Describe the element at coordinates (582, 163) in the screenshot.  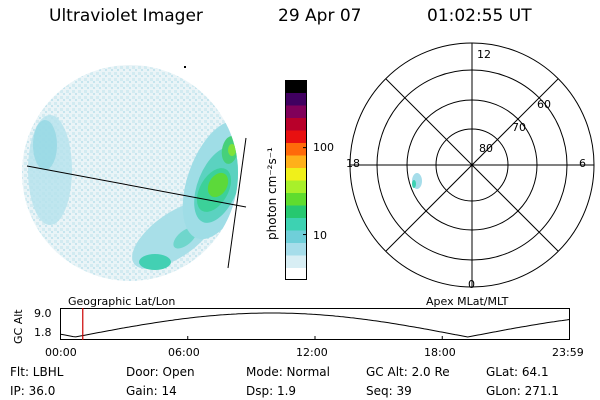
I see `polar-label-6: 6` at that location.